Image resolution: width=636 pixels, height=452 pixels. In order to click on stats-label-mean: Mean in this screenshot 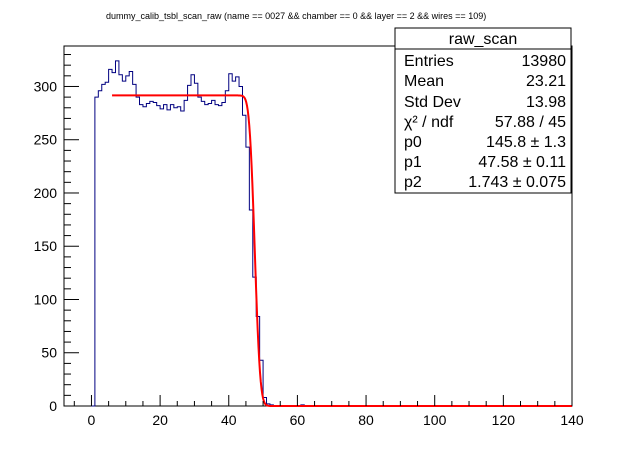, I will do `click(424, 81)`.